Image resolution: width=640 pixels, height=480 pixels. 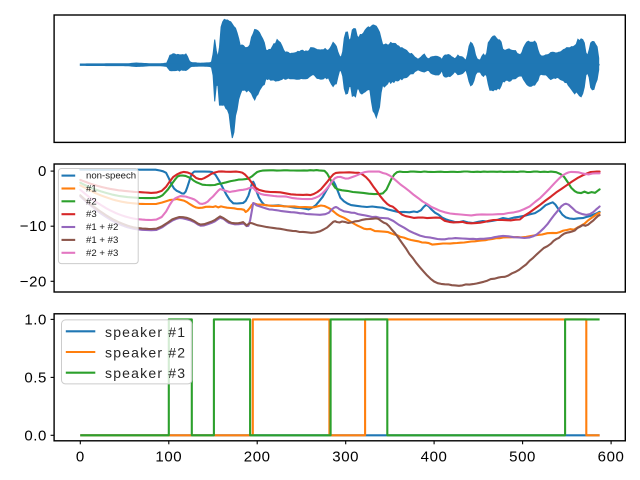 I want to click on svg-text: 600, so click(x=611, y=456).